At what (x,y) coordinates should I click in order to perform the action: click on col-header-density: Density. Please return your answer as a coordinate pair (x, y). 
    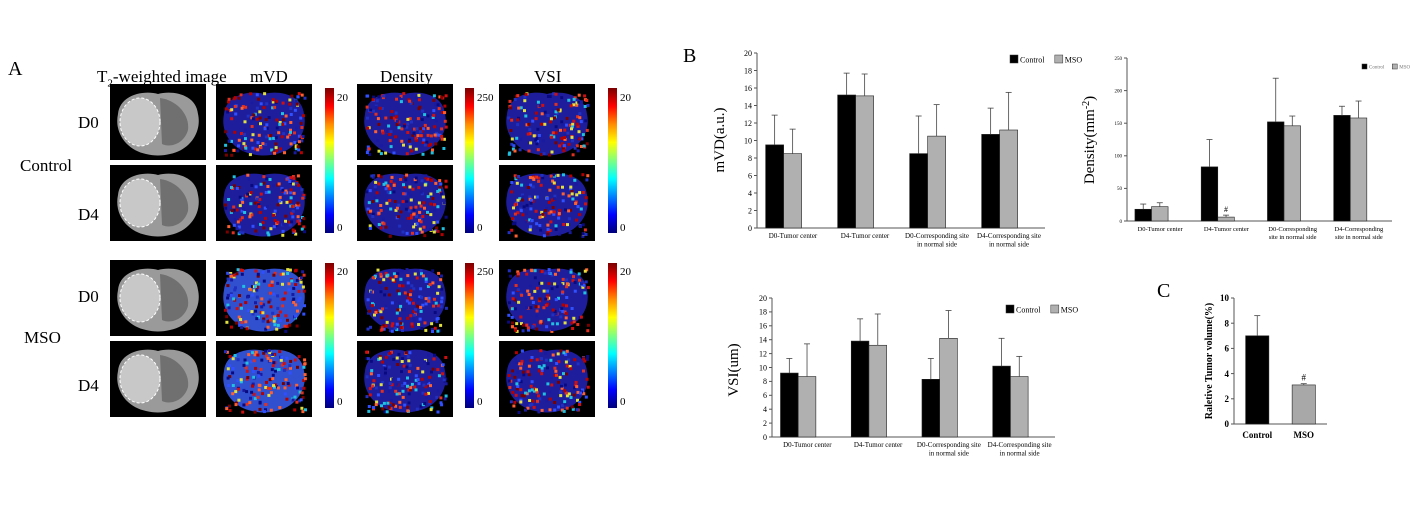
    Looking at the image, I should click on (406, 76).